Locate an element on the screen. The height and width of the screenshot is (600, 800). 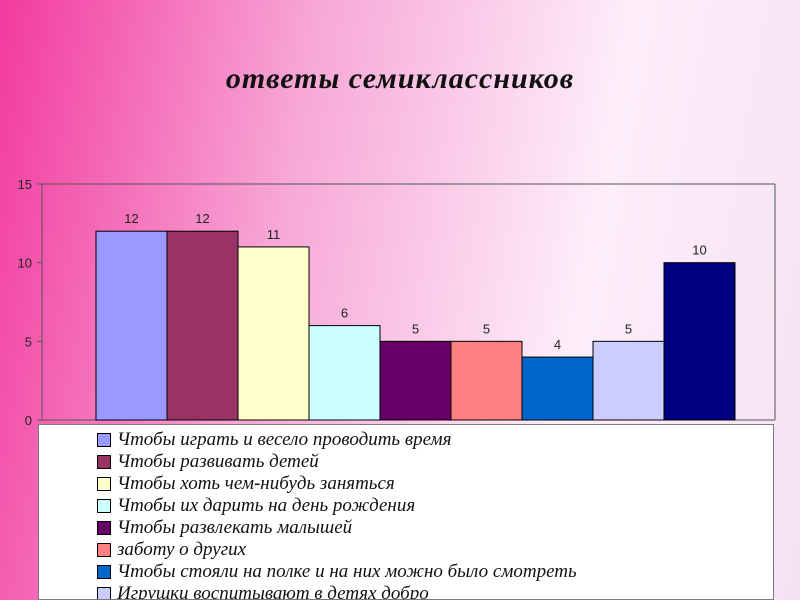
chart-title: ответы семиклассников is located at coordinates (400, 78).